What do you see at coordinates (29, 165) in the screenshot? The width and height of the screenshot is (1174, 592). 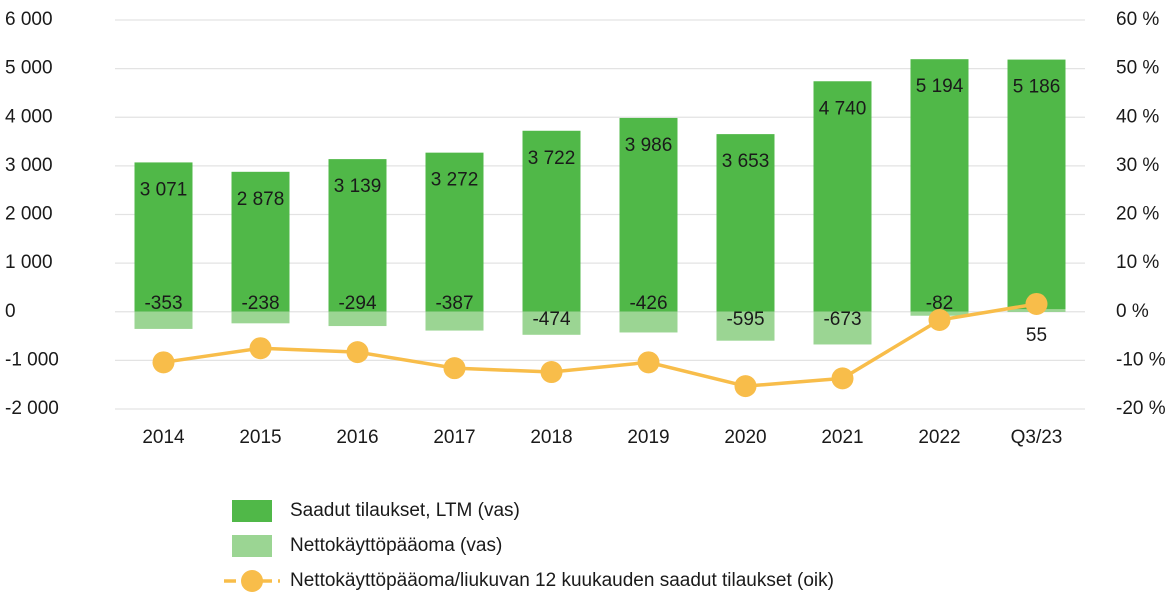 I see `y-tick-label: 3 000` at bounding box center [29, 165].